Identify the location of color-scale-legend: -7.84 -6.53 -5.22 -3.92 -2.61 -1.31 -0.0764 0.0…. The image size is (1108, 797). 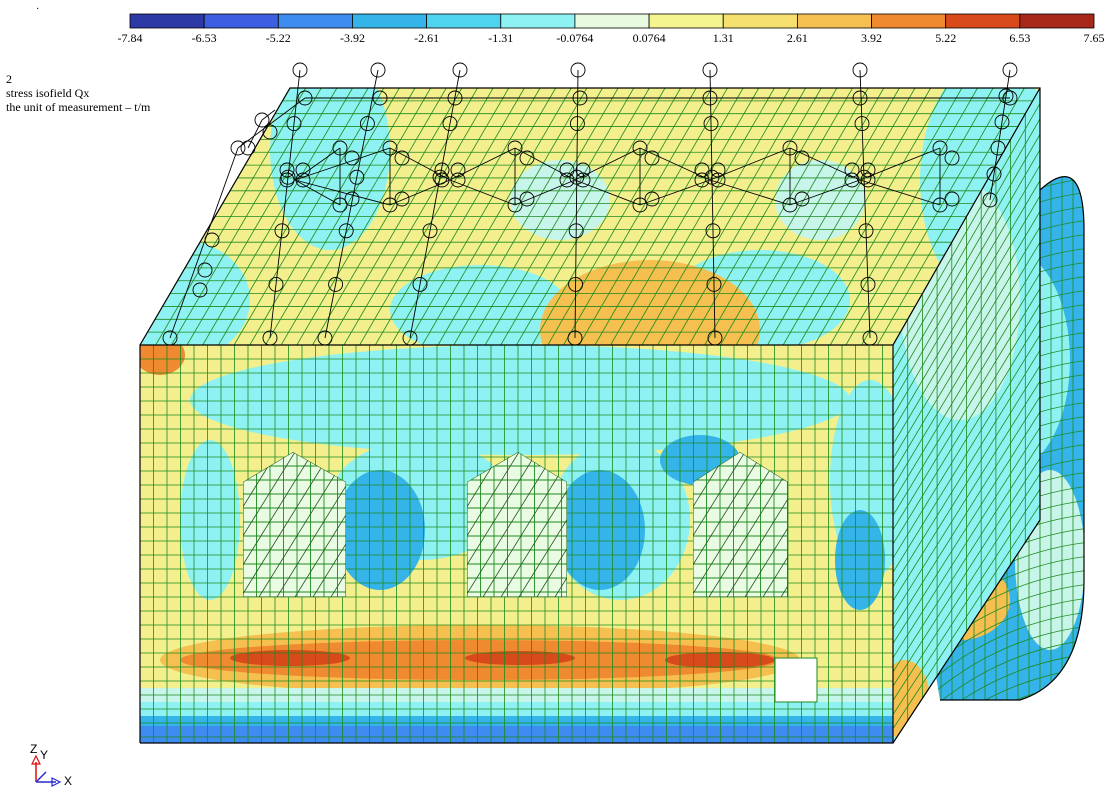
(611, 29).